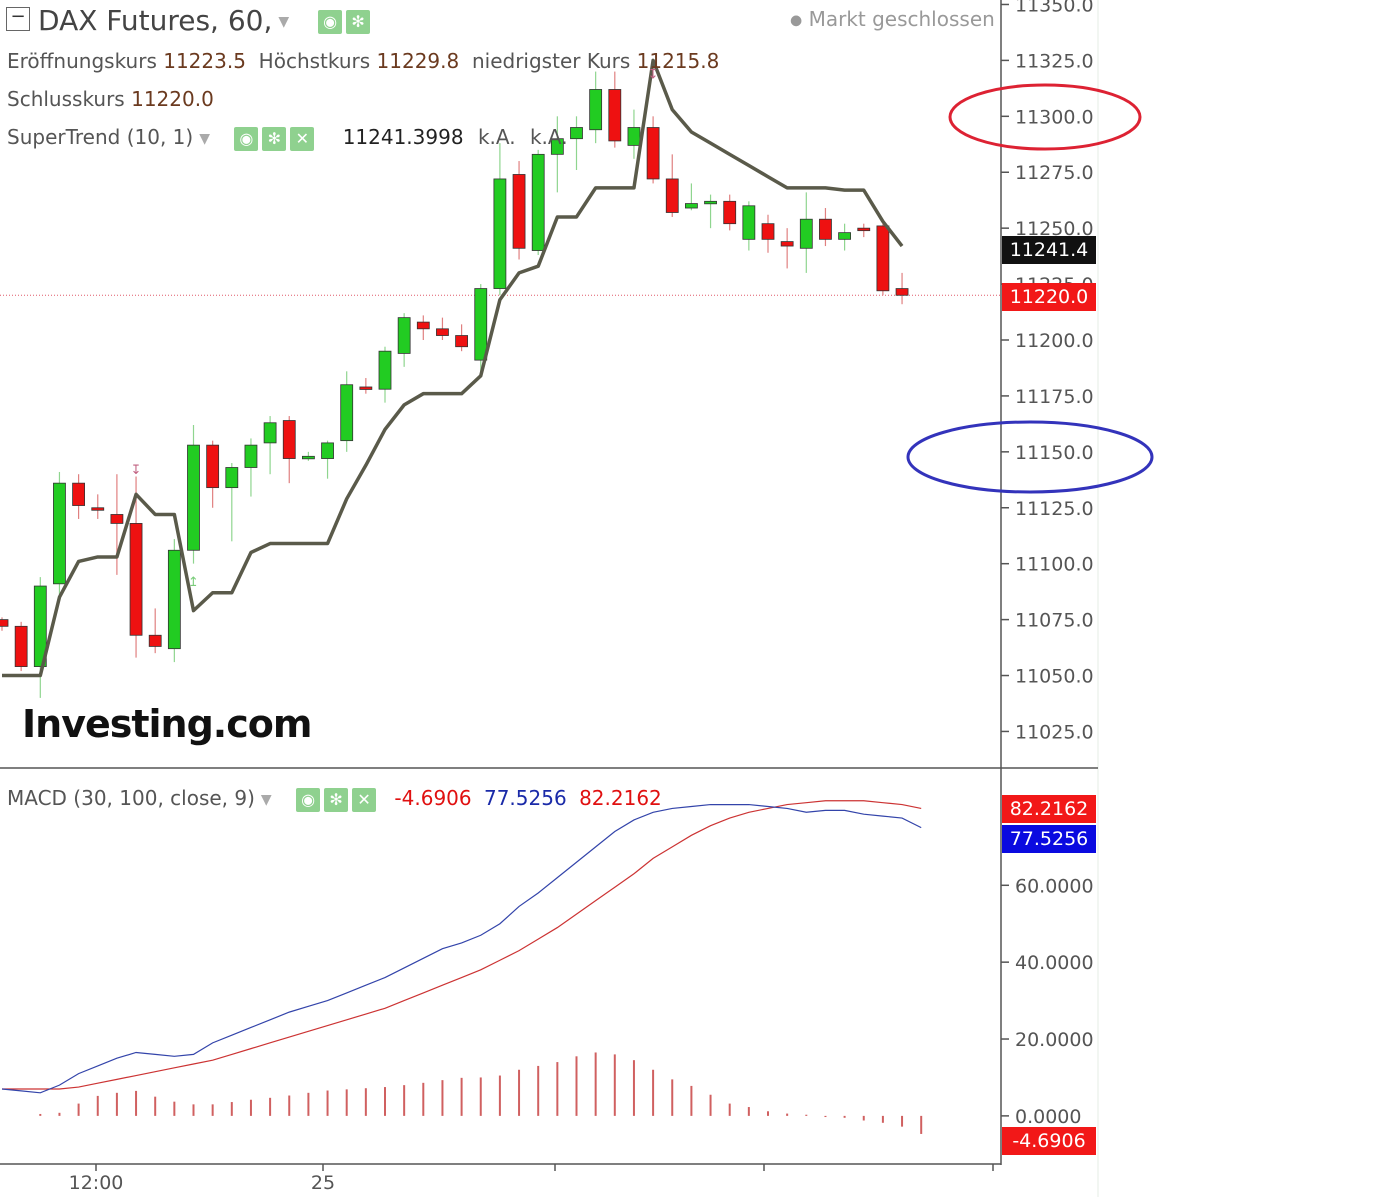 The height and width of the screenshot is (1197, 1389). What do you see at coordinates (1054, 229) in the screenshot?
I see `price-tick-label: 11250.0` at bounding box center [1054, 229].